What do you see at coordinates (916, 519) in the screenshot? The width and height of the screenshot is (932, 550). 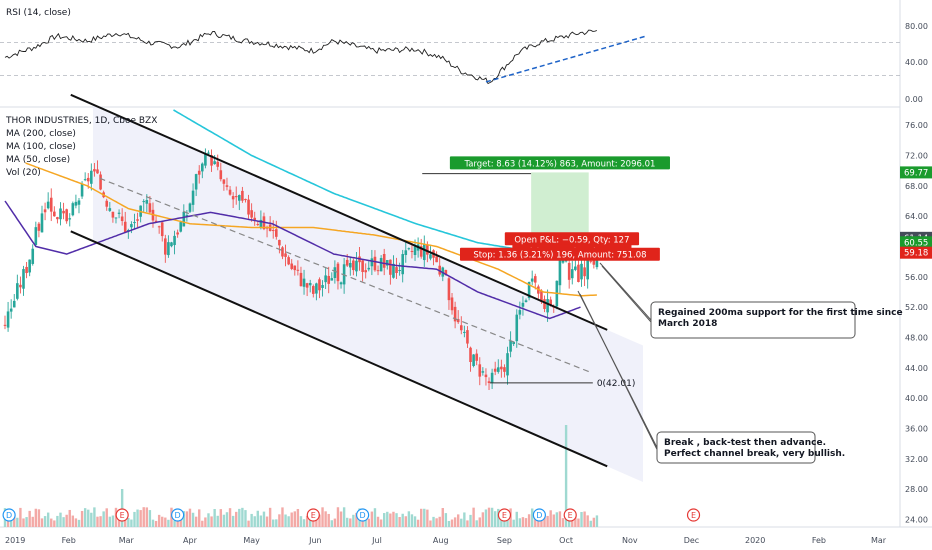 I see `price-tick-label: 24.00` at bounding box center [916, 519].